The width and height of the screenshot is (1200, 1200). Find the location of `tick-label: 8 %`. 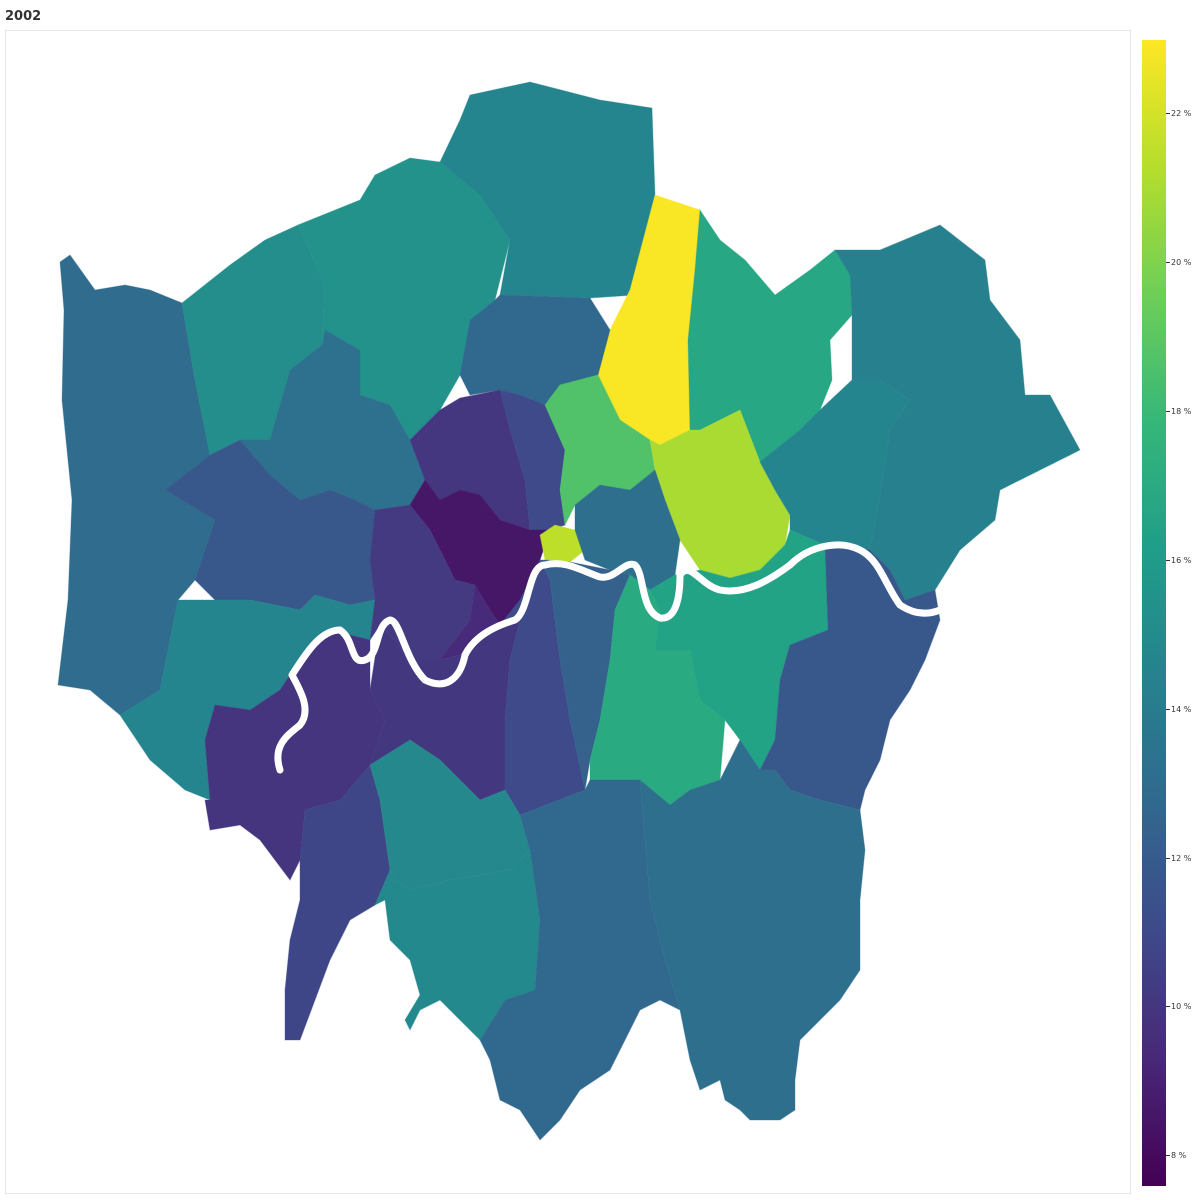

tick-label: 8 % is located at coordinates (1179, 1156).